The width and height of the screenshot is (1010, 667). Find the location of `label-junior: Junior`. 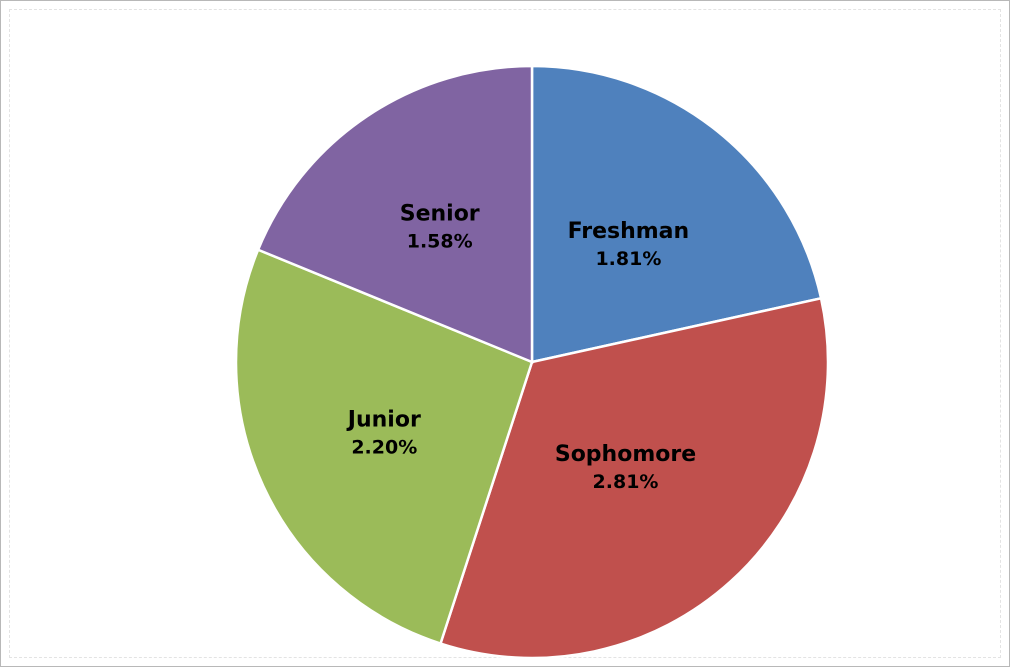

label-junior: Junior is located at coordinates (383, 419).